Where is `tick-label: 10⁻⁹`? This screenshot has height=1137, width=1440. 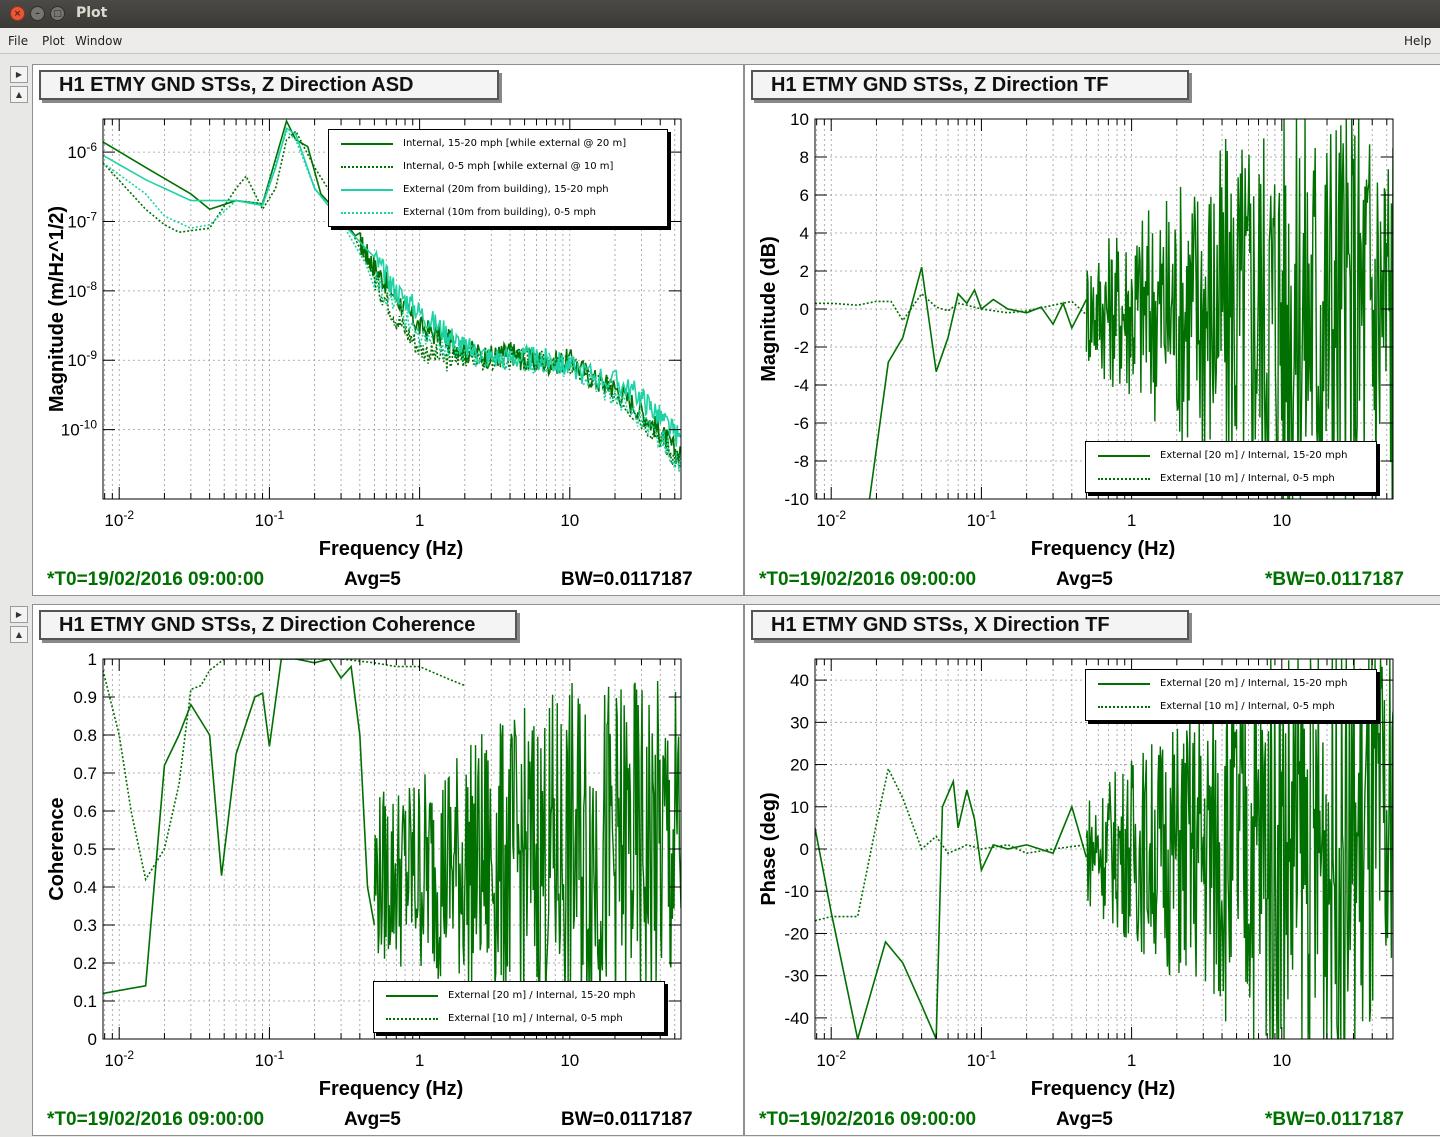
tick-label: 10⁻⁹ is located at coordinates (82, 359).